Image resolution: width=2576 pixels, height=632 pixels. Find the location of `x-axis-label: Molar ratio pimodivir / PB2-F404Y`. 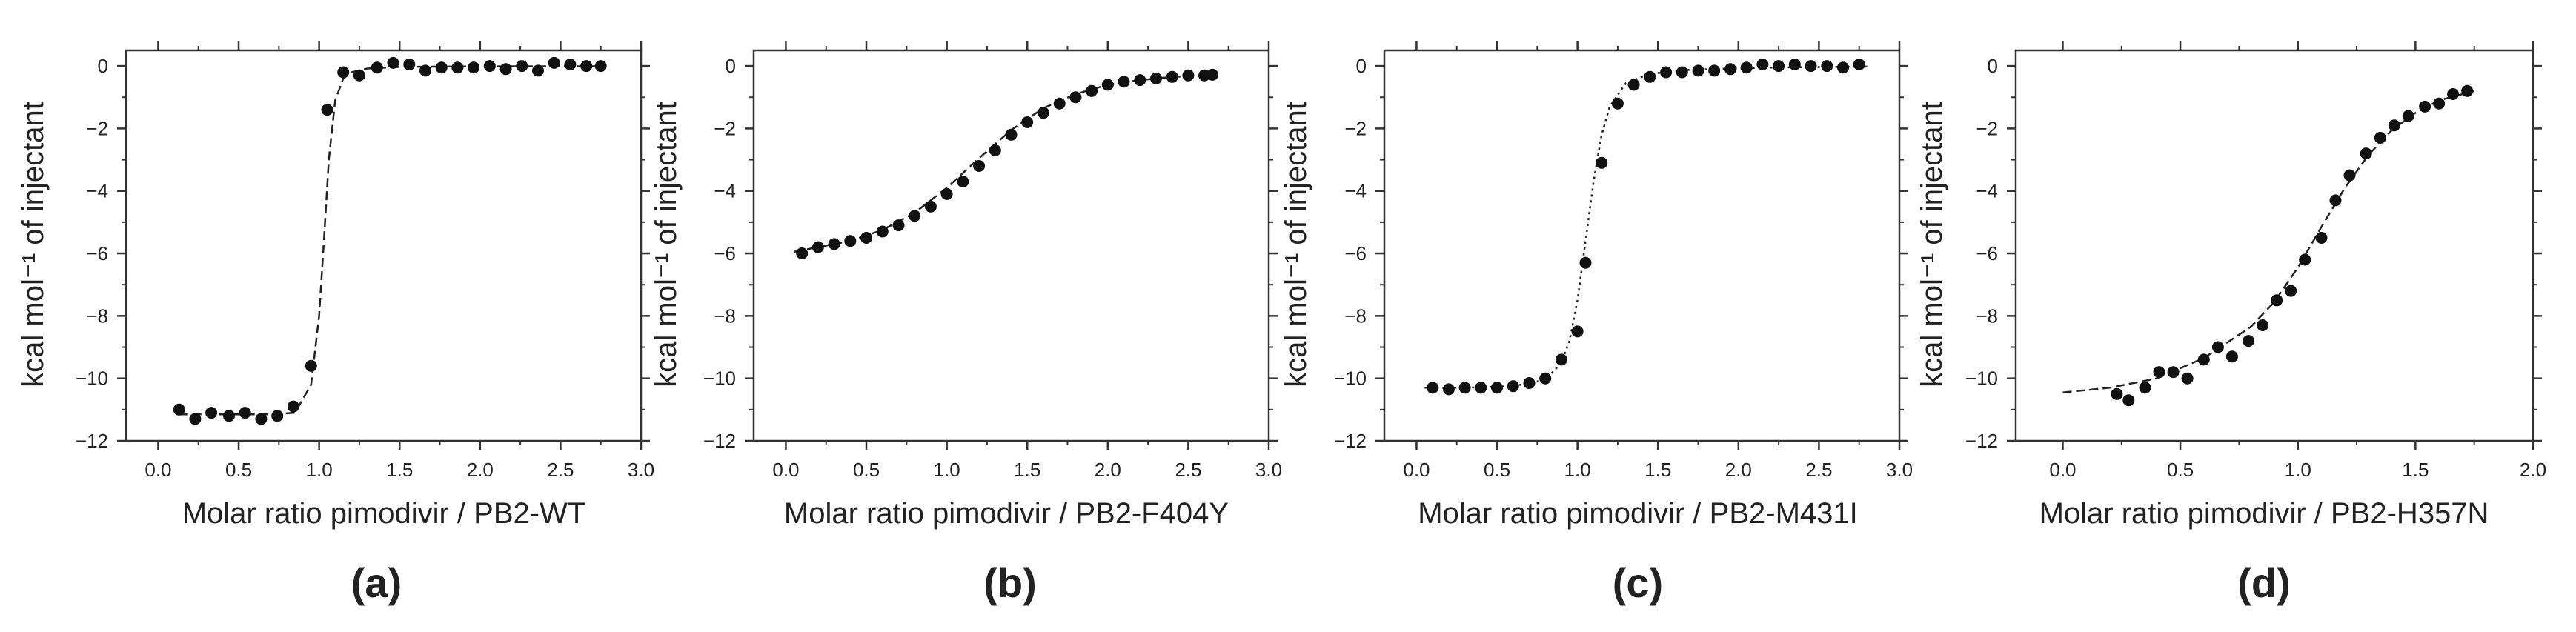

x-axis-label: Molar ratio pimodivir / PB2-F404Y is located at coordinates (1007, 513).